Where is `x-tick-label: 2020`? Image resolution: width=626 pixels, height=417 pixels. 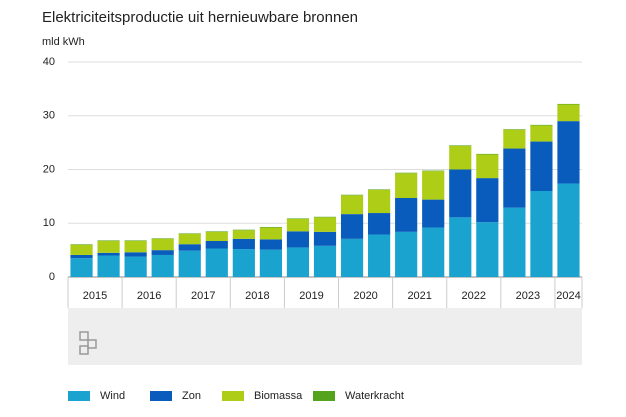
x-tick-label: 2020 is located at coordinates (365, 296).